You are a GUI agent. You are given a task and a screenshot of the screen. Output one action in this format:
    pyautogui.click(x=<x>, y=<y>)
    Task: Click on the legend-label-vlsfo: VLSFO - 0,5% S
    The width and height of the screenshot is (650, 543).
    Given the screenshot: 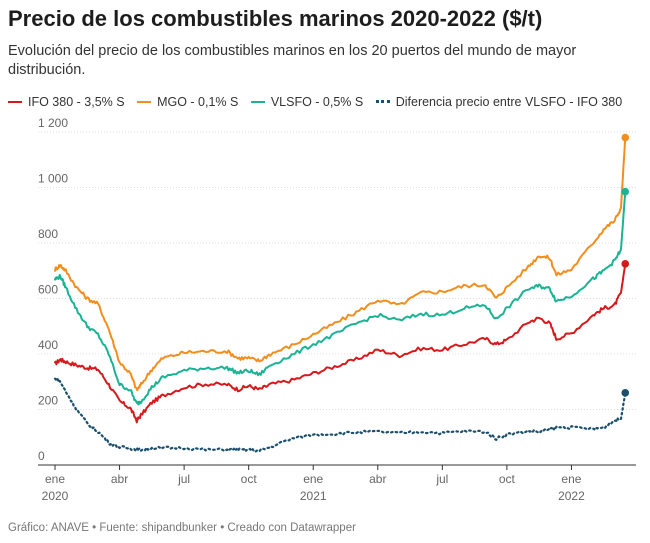 What is the action you would take?
    pyautogui.click(x=317, y=102)
    